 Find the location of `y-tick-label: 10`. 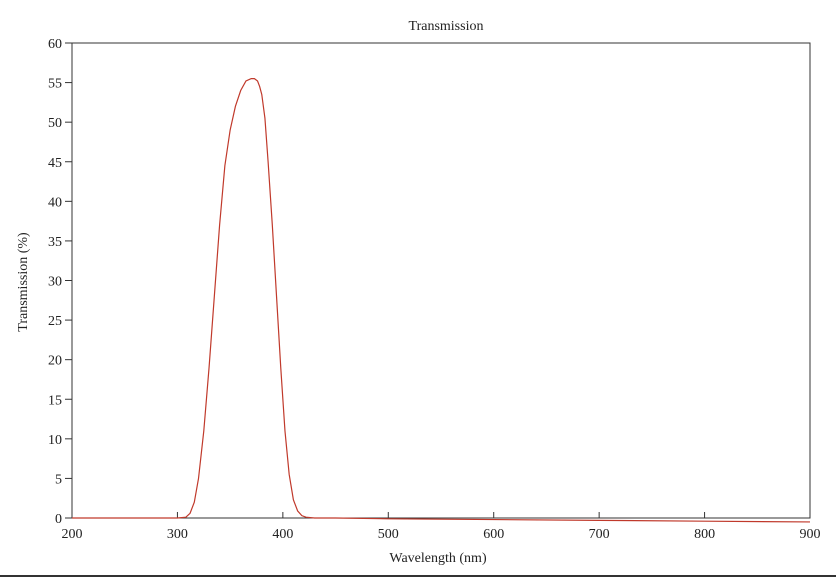

y-tick-label: 10 is located at coordinates (55, 440).